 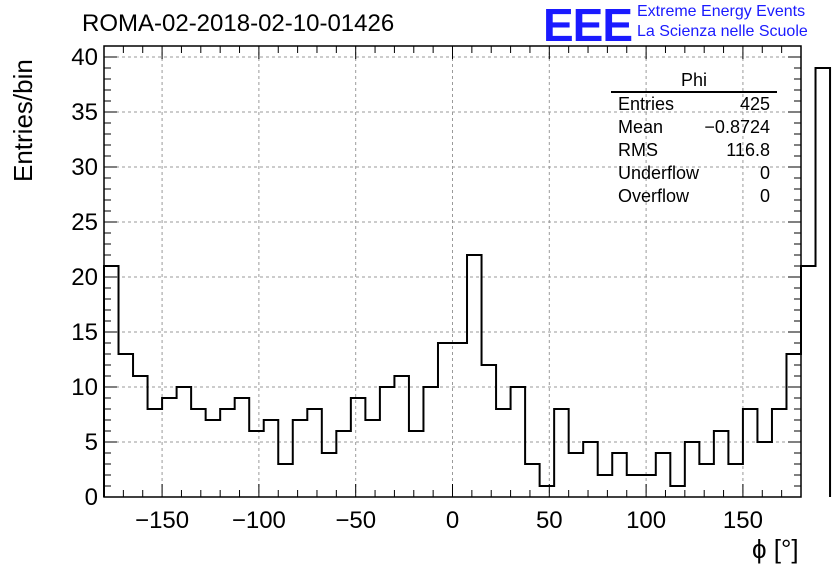 I want to click on x-axis-label: ϕ [°], so click(x=775, y=549).